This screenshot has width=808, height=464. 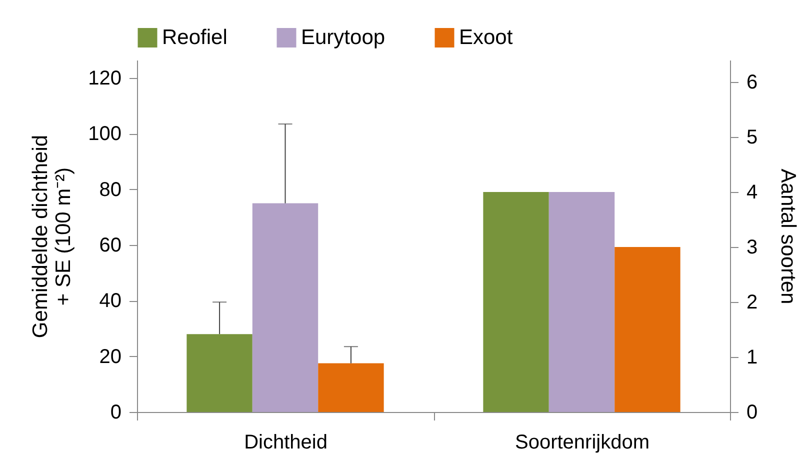 What do you see at coordinates (105, 134) in the screenshot?
I see `y-tick-label: 100` at bounding box center [105, 134].